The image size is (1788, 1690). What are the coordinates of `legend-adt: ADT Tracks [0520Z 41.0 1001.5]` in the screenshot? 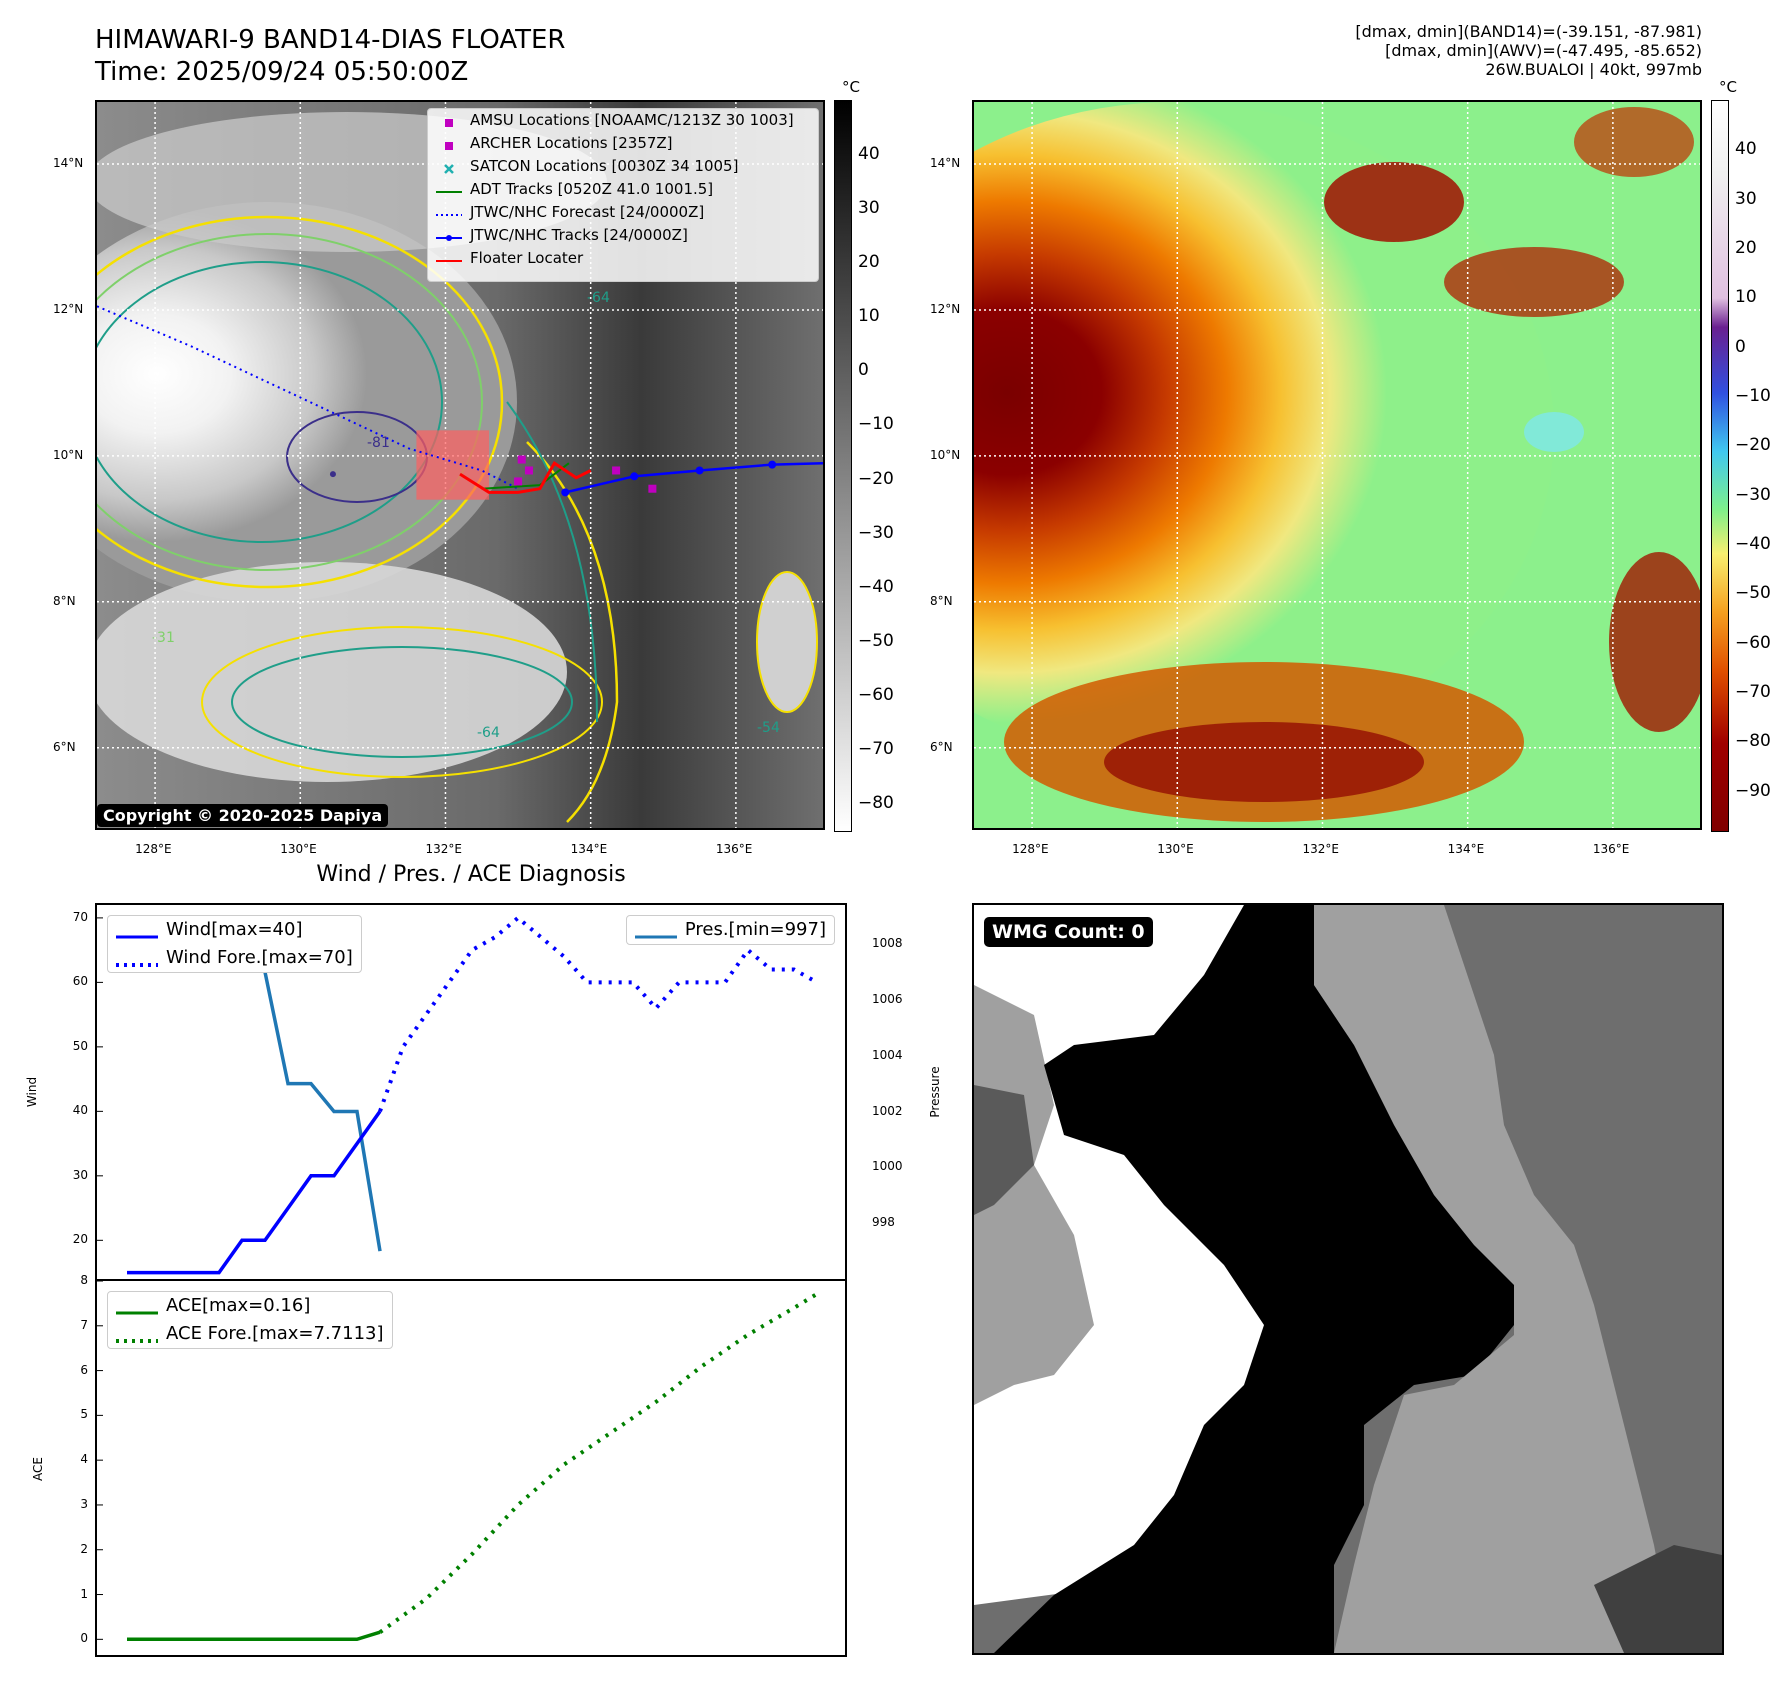 It's located at (623, 189).